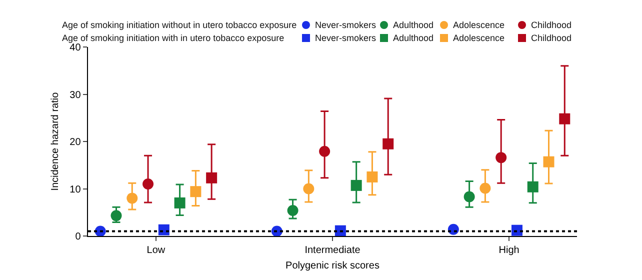  What do you see at coordinates (76, 190) in the screenshot?
I see `y-tick-label: 10` at bounding box center [76, 190].